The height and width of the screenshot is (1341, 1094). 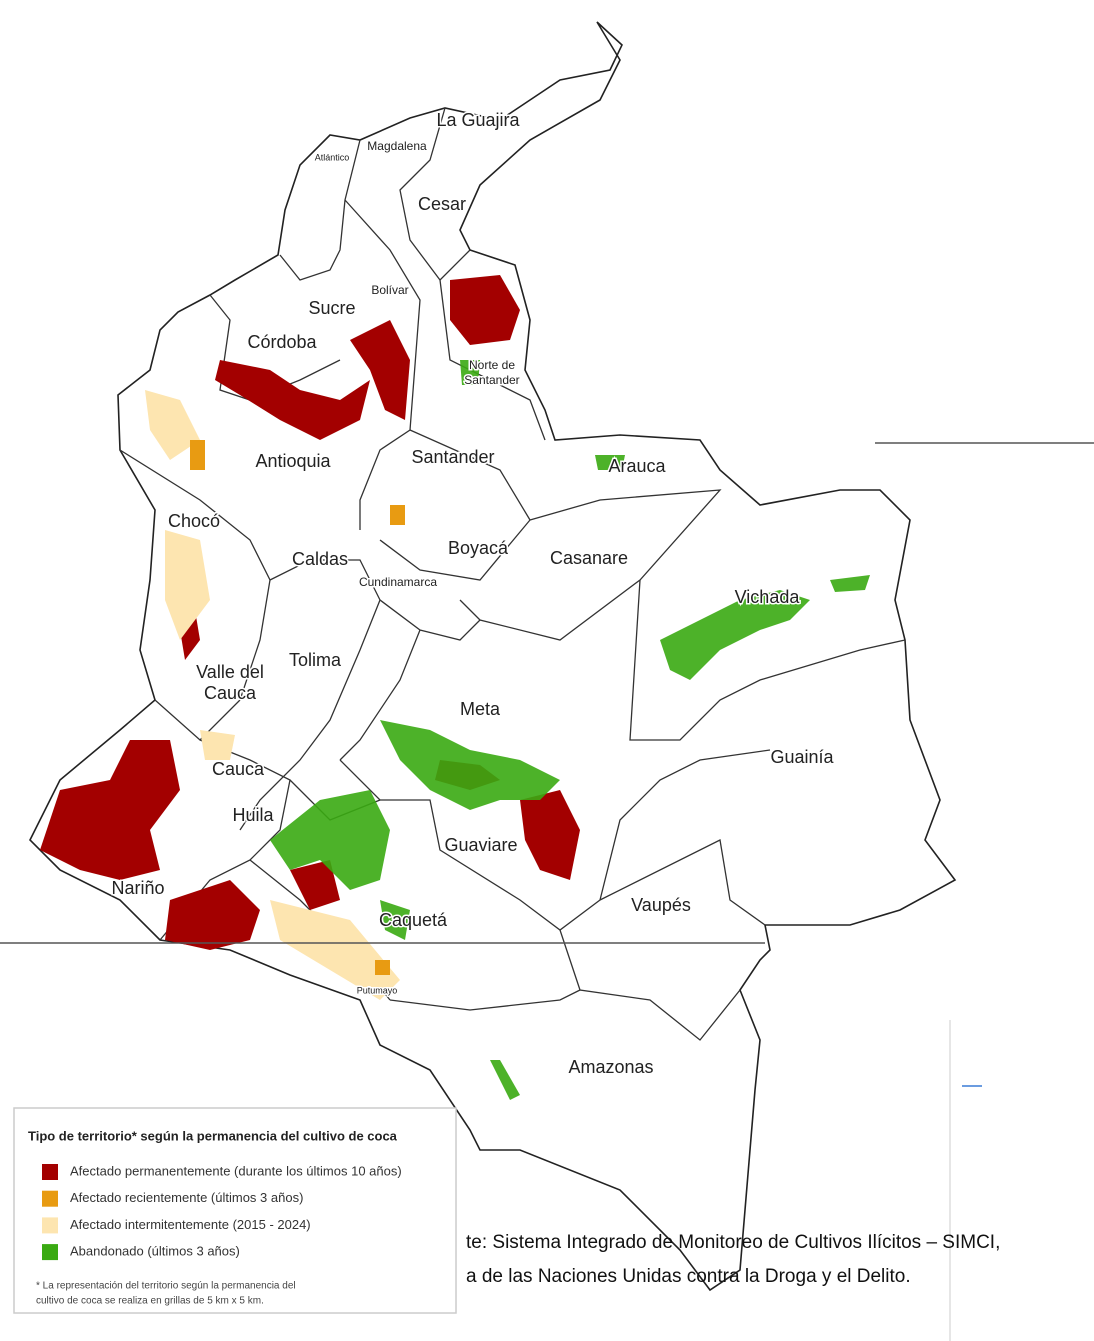 I want to click on legend-label: Afectado recientemente (últimos 3 años), so click(x=186, y=1197).